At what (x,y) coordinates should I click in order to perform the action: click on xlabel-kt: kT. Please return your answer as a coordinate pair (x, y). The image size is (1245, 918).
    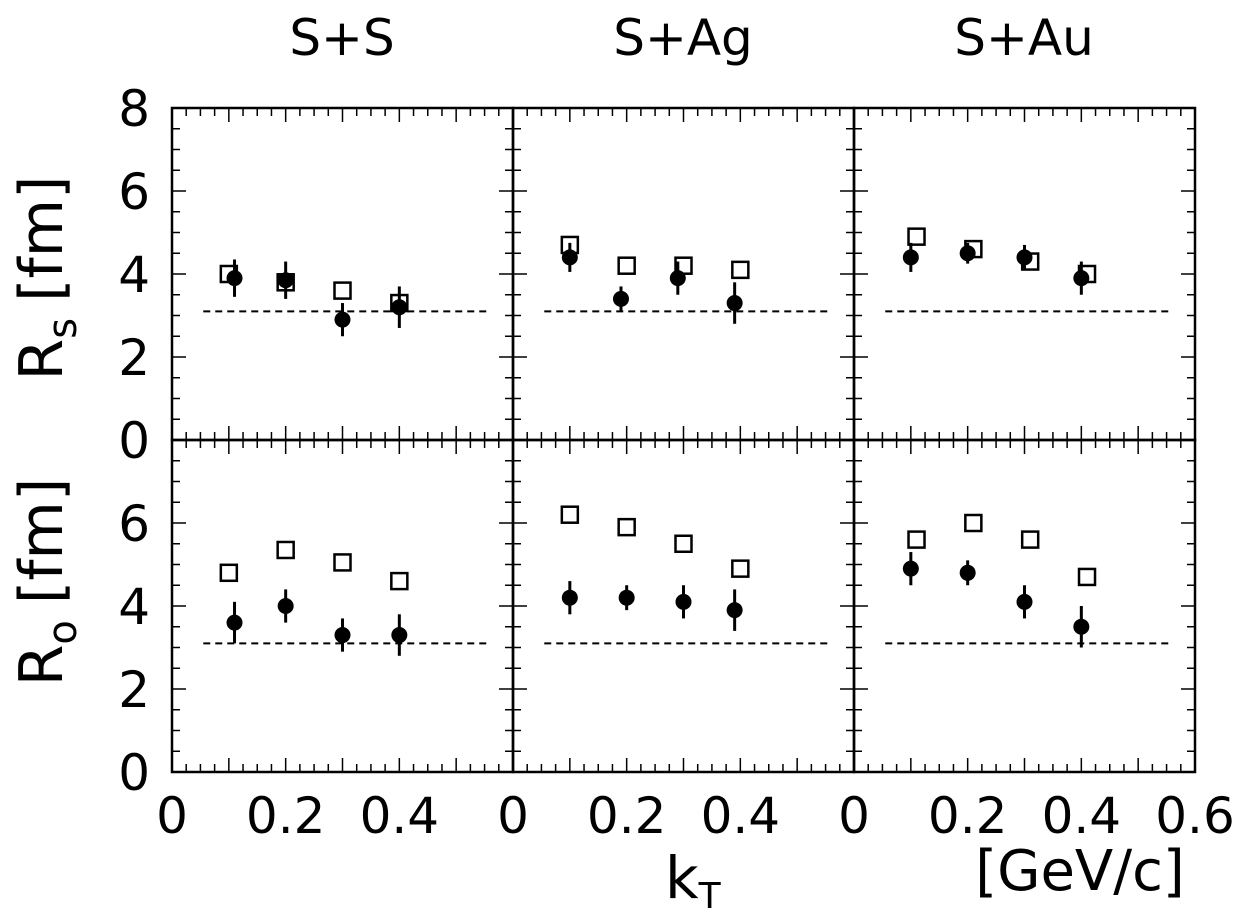
    Looking at the image, I should click on (693, 880).